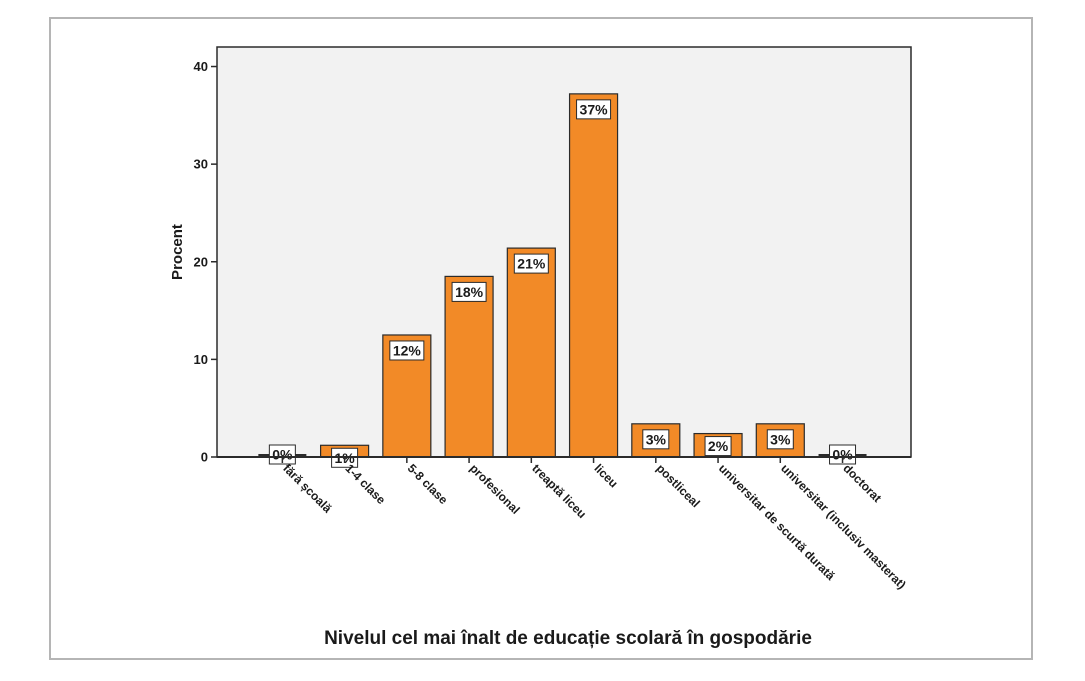 The width and height of the screenshot is (1085, 681). I want to click on y-tick-label: 40, so click(201, 66).